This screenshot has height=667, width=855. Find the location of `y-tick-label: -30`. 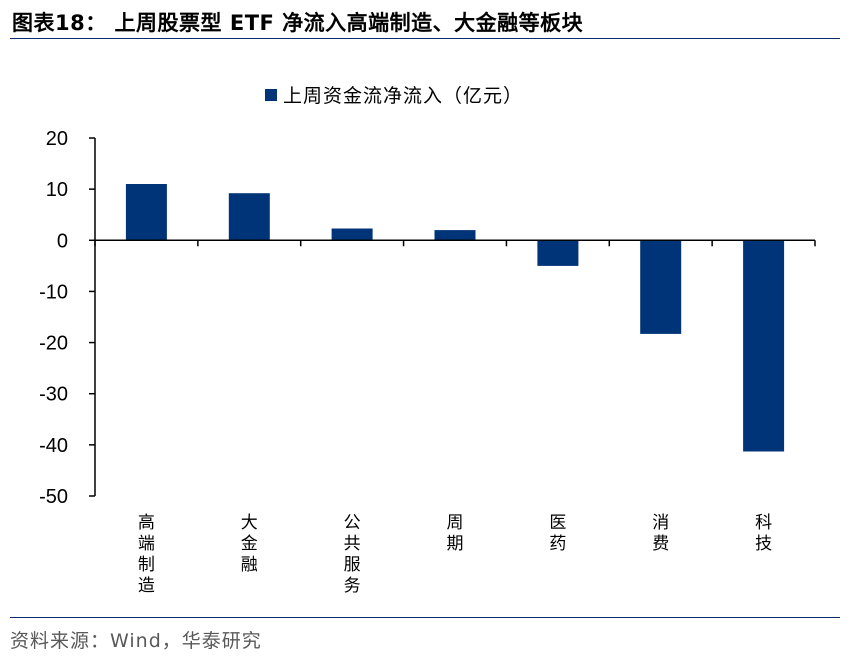

y-tick-label: -30 is located at coordinates (53, 395).